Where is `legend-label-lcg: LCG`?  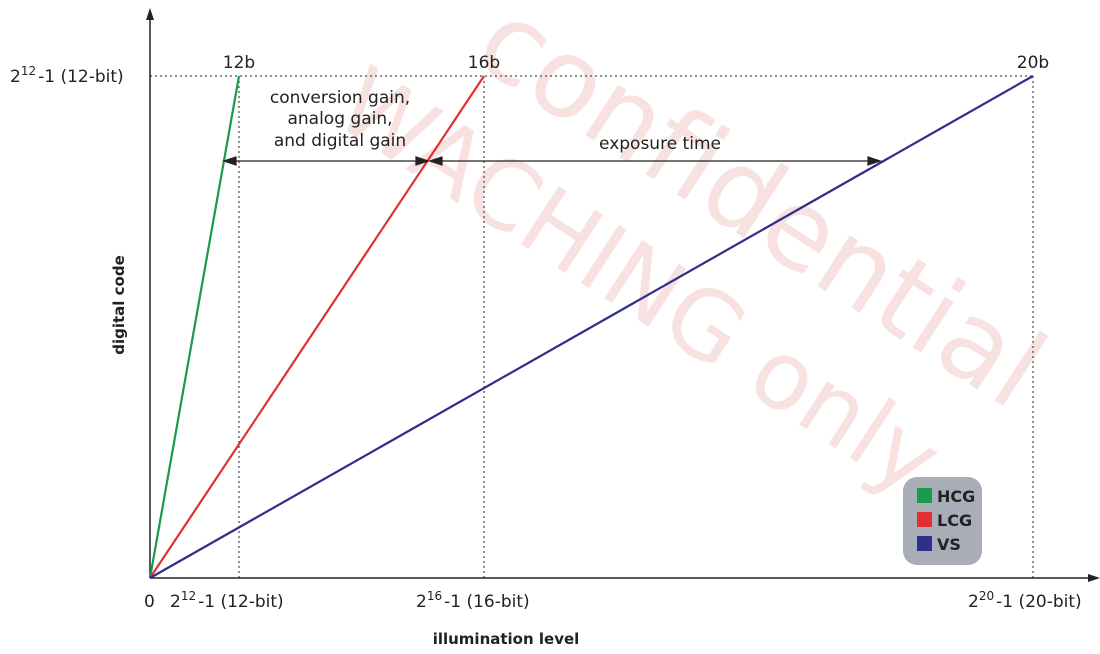 legend-label-lcg: LCG is located at coordinates (954, 520).